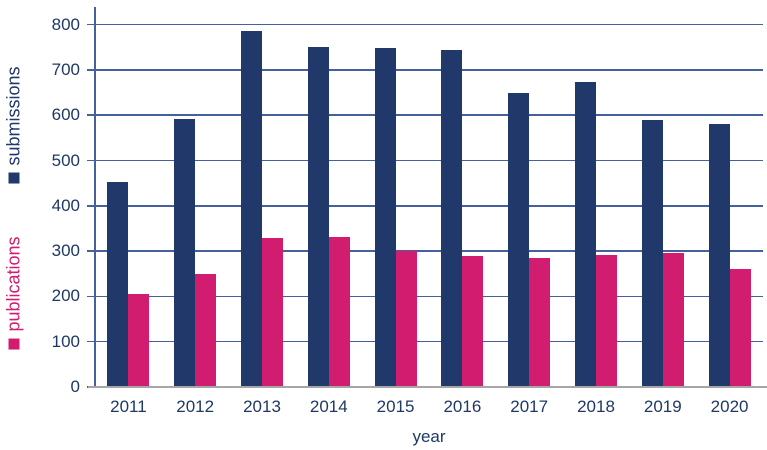 Image resolution: width=767 pixels, height=450 pixels. I want to click on y-tick-label-400: 400, so click(65, 205).